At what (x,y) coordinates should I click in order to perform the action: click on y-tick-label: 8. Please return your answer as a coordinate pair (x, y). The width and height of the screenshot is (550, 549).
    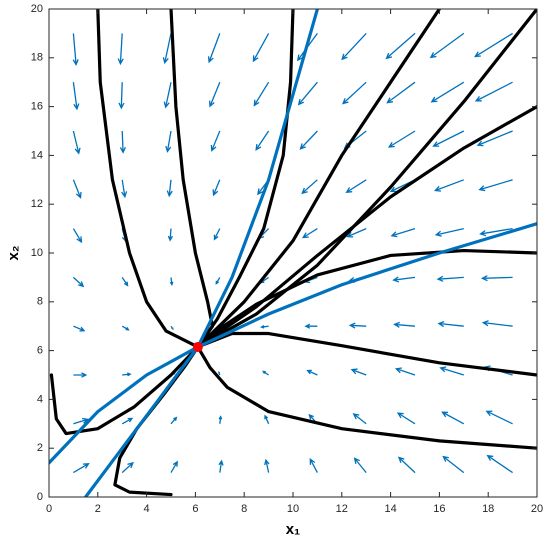
    Looking at the image, I should click on (40, 302).